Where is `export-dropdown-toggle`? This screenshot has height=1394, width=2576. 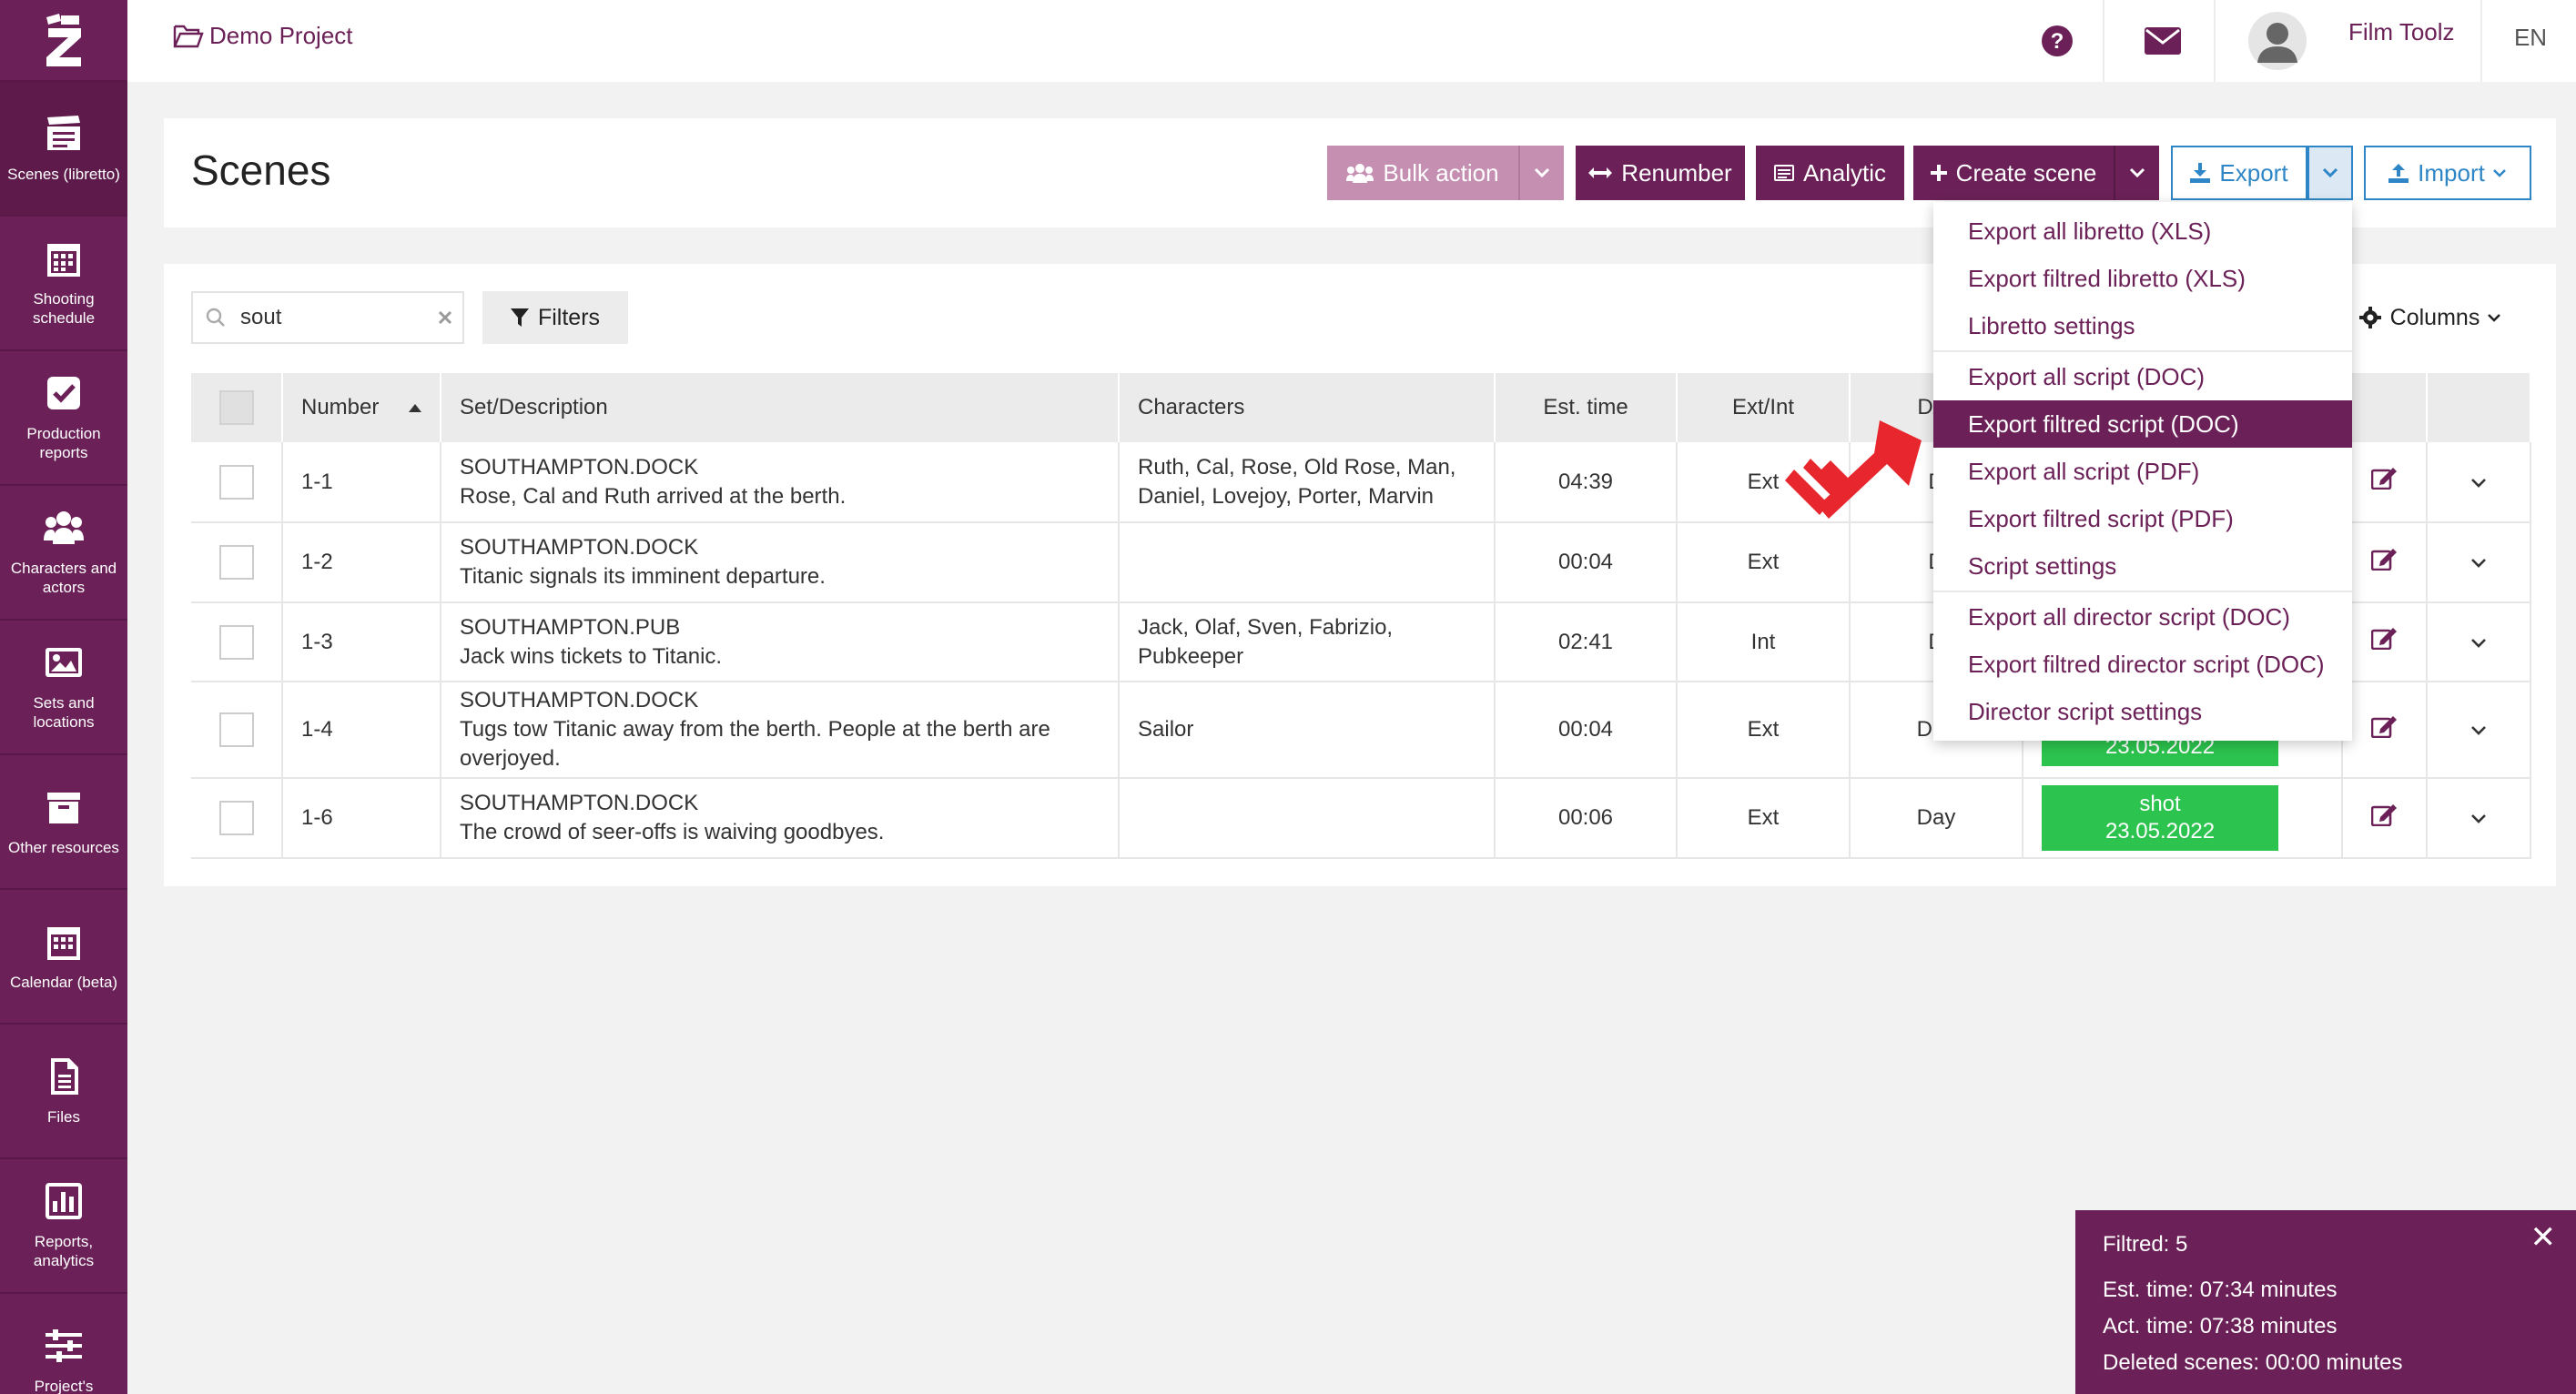
export-dropdown-toggle is located at coordinates (2330, 173).